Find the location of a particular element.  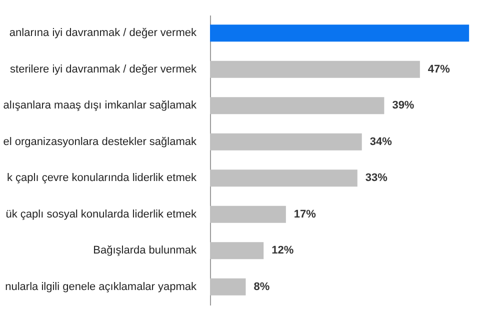

y-tick-label: alışanlara maaş dışı imkanlar sağlamak is located at coordinates (100, 106).